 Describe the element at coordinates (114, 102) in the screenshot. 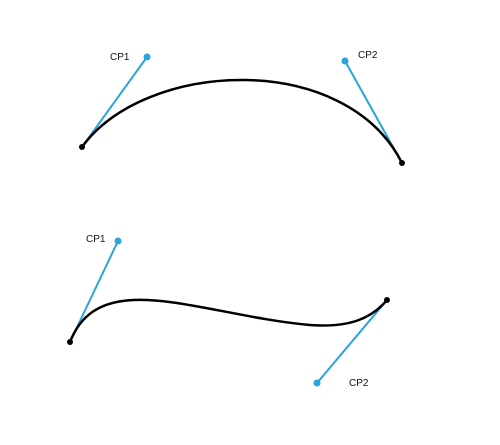

I see `cp1-handle-line` at that location.